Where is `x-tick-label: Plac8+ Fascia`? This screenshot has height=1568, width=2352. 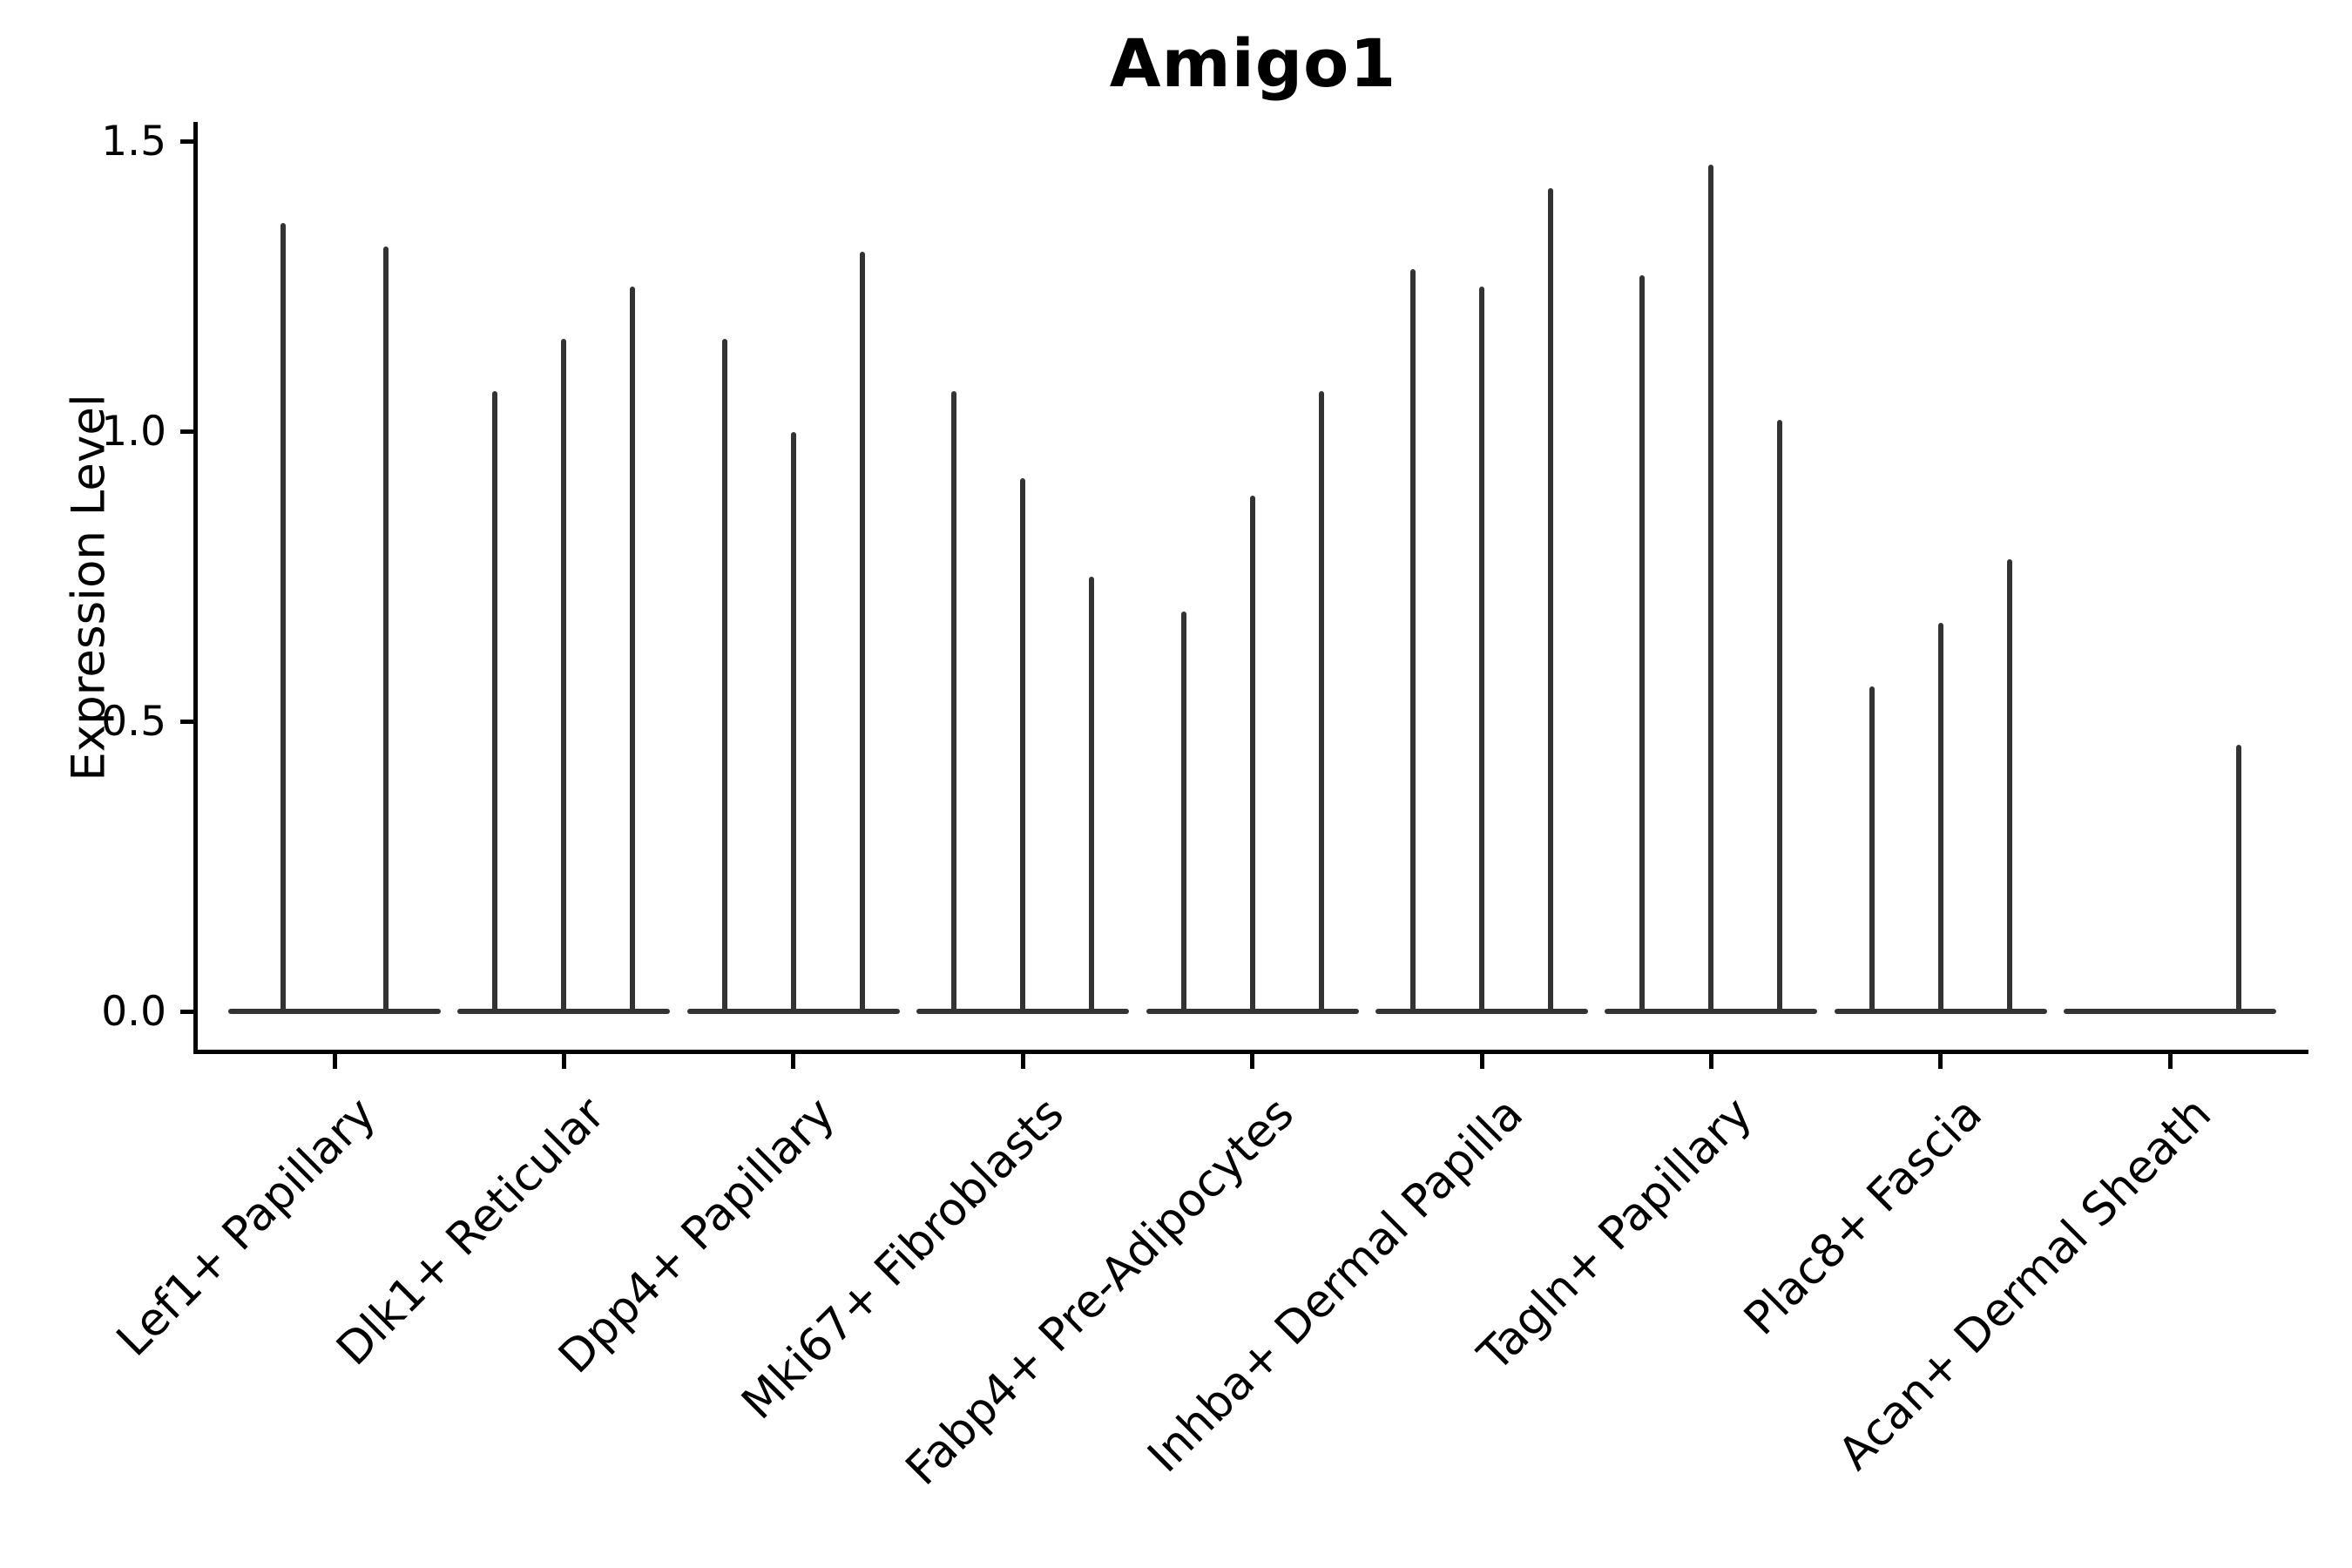 x-tick-label: Plac8+ Fascia is located at coordinates (1863, 1216).